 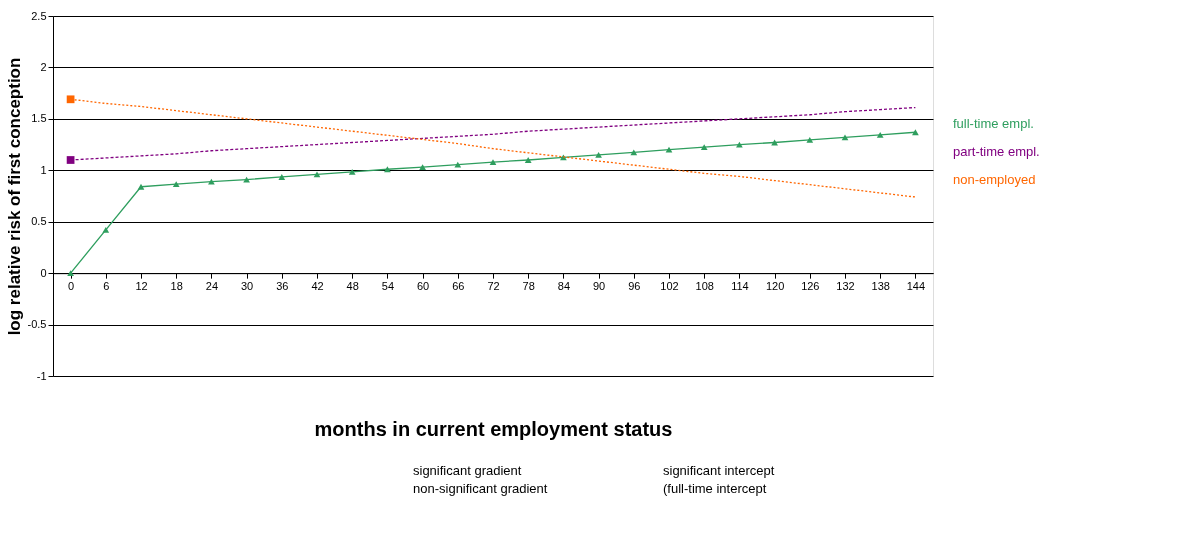 What do you see at coordinates (388, 285) in the screenshot?
I see `x-tick-label: 54` at bounding box center [388, 285].